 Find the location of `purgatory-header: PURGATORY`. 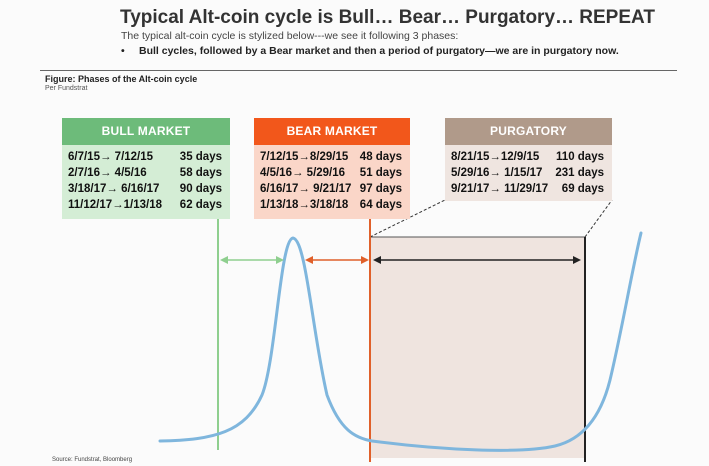

purgatory-header: PURGATORY is located at coordinates (528, 131).